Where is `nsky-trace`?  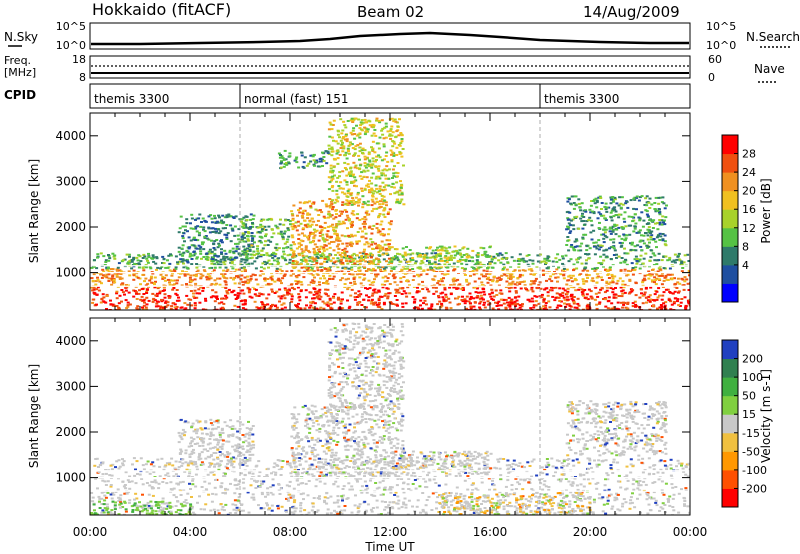 nsky-trace is located at coordinates (390, 38).